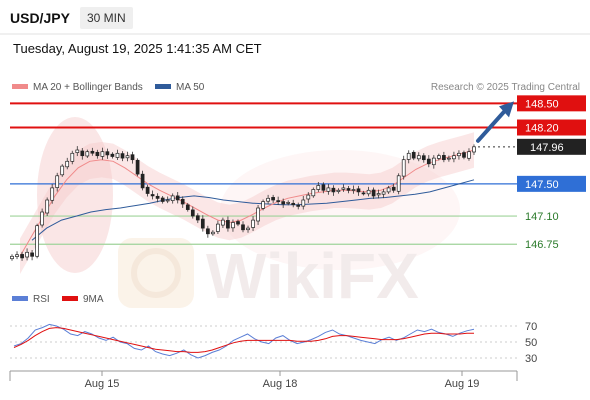 The image size is (590, 400). What do you see at coordinates (70, 298) in the screenshot?
I see `ma9-swatch` at bounding box center [70, 298].